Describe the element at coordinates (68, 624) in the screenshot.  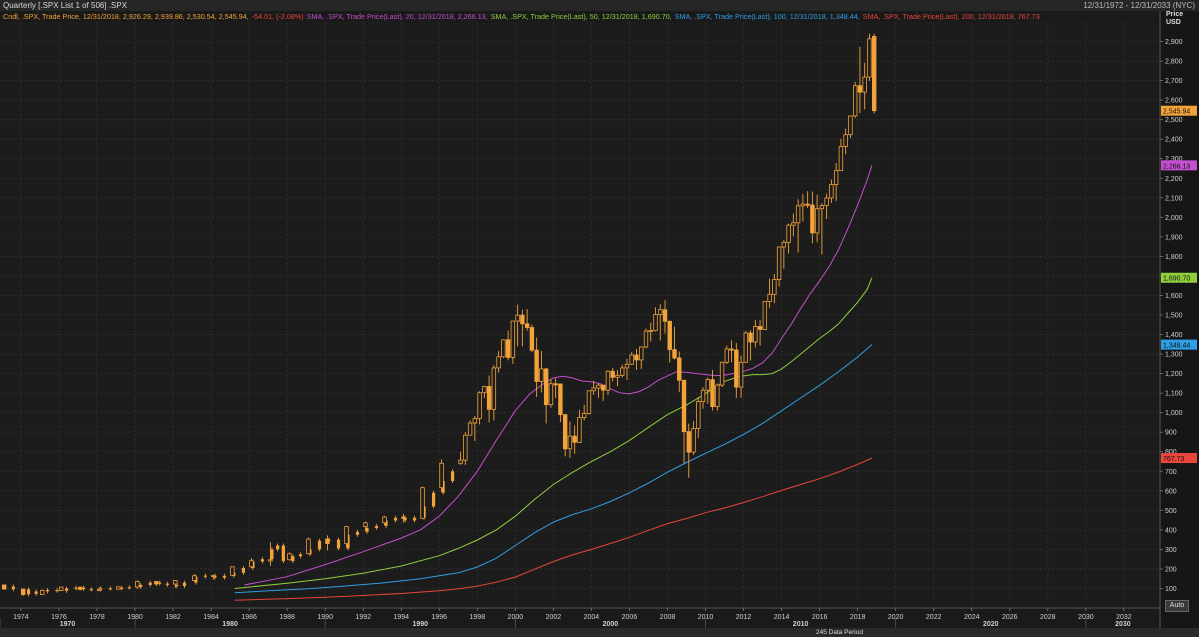
I see `decade-label: 1970` at that location.